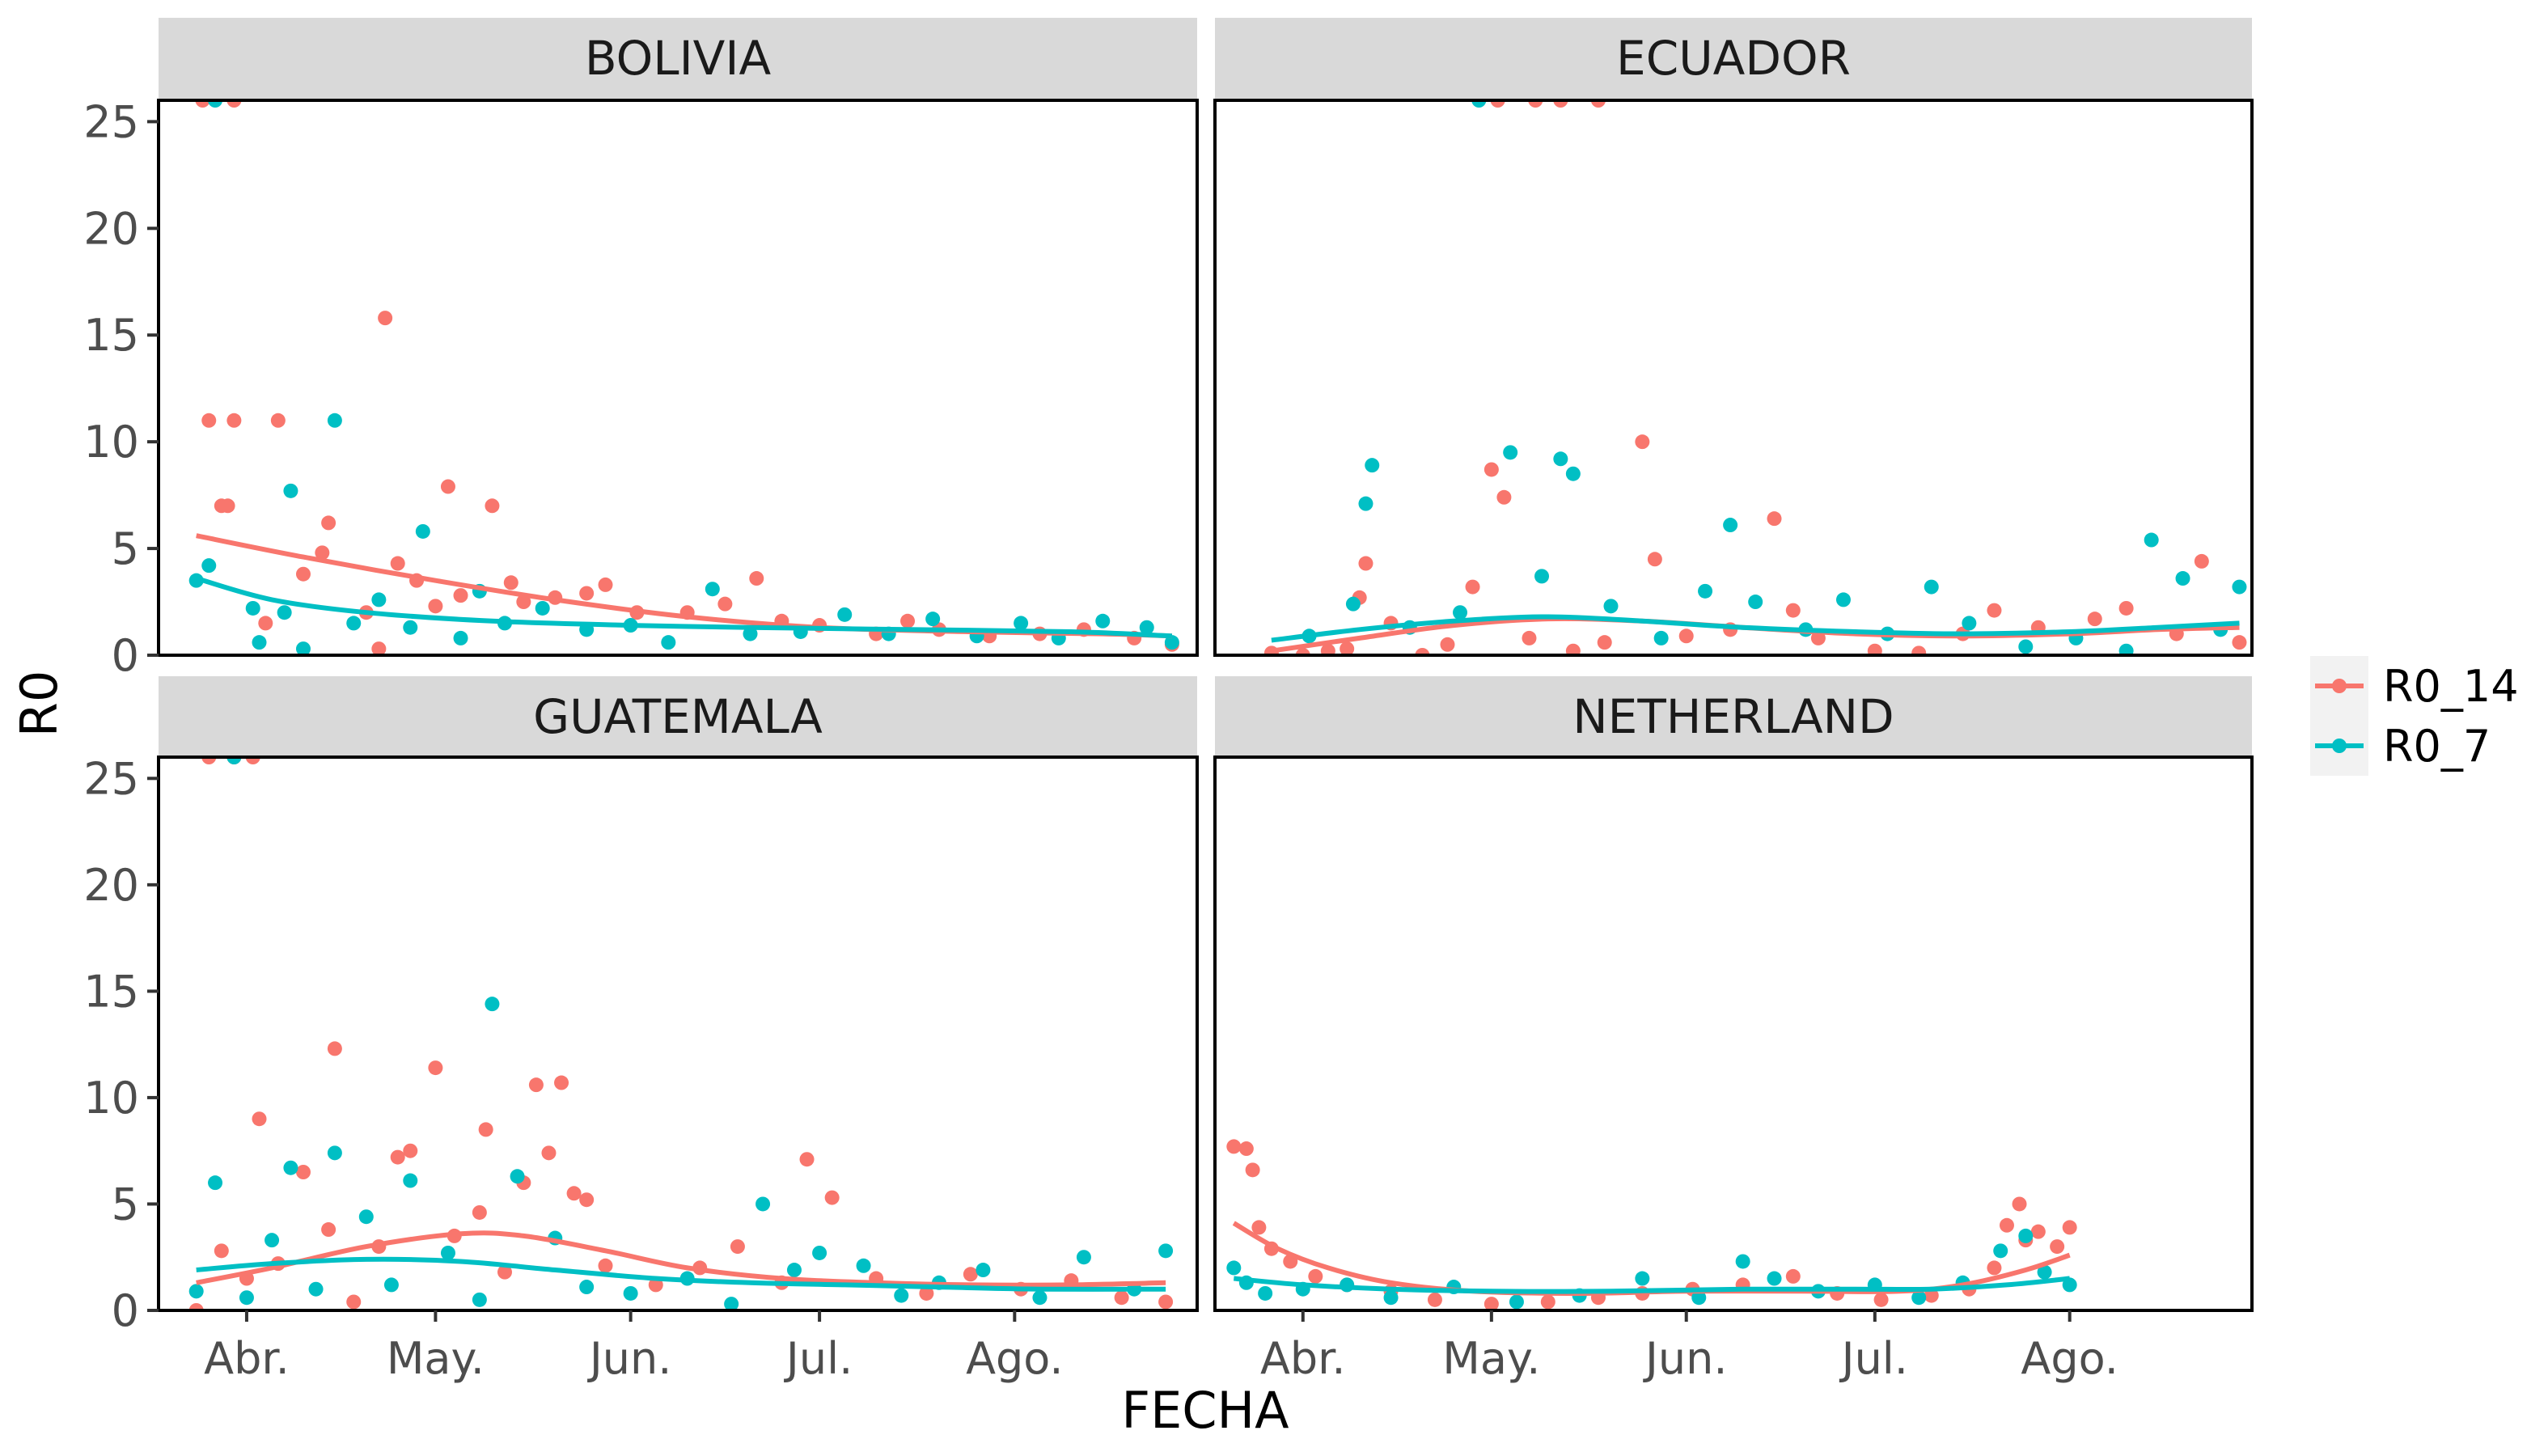 The width and height of the screenshot is (2548, 1456). Describe the element at coordinates (111, 992) in the screenshot. I see `y-tick-label: 15` at that location.